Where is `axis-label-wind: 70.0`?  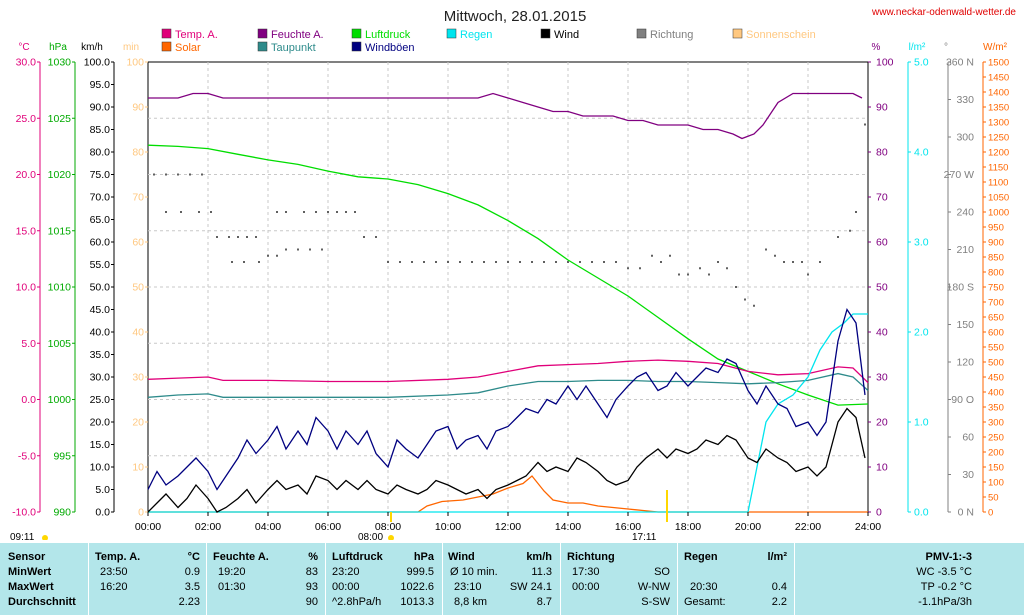 axis-label-wind: 70.0 is located at coordinates (100, 198).